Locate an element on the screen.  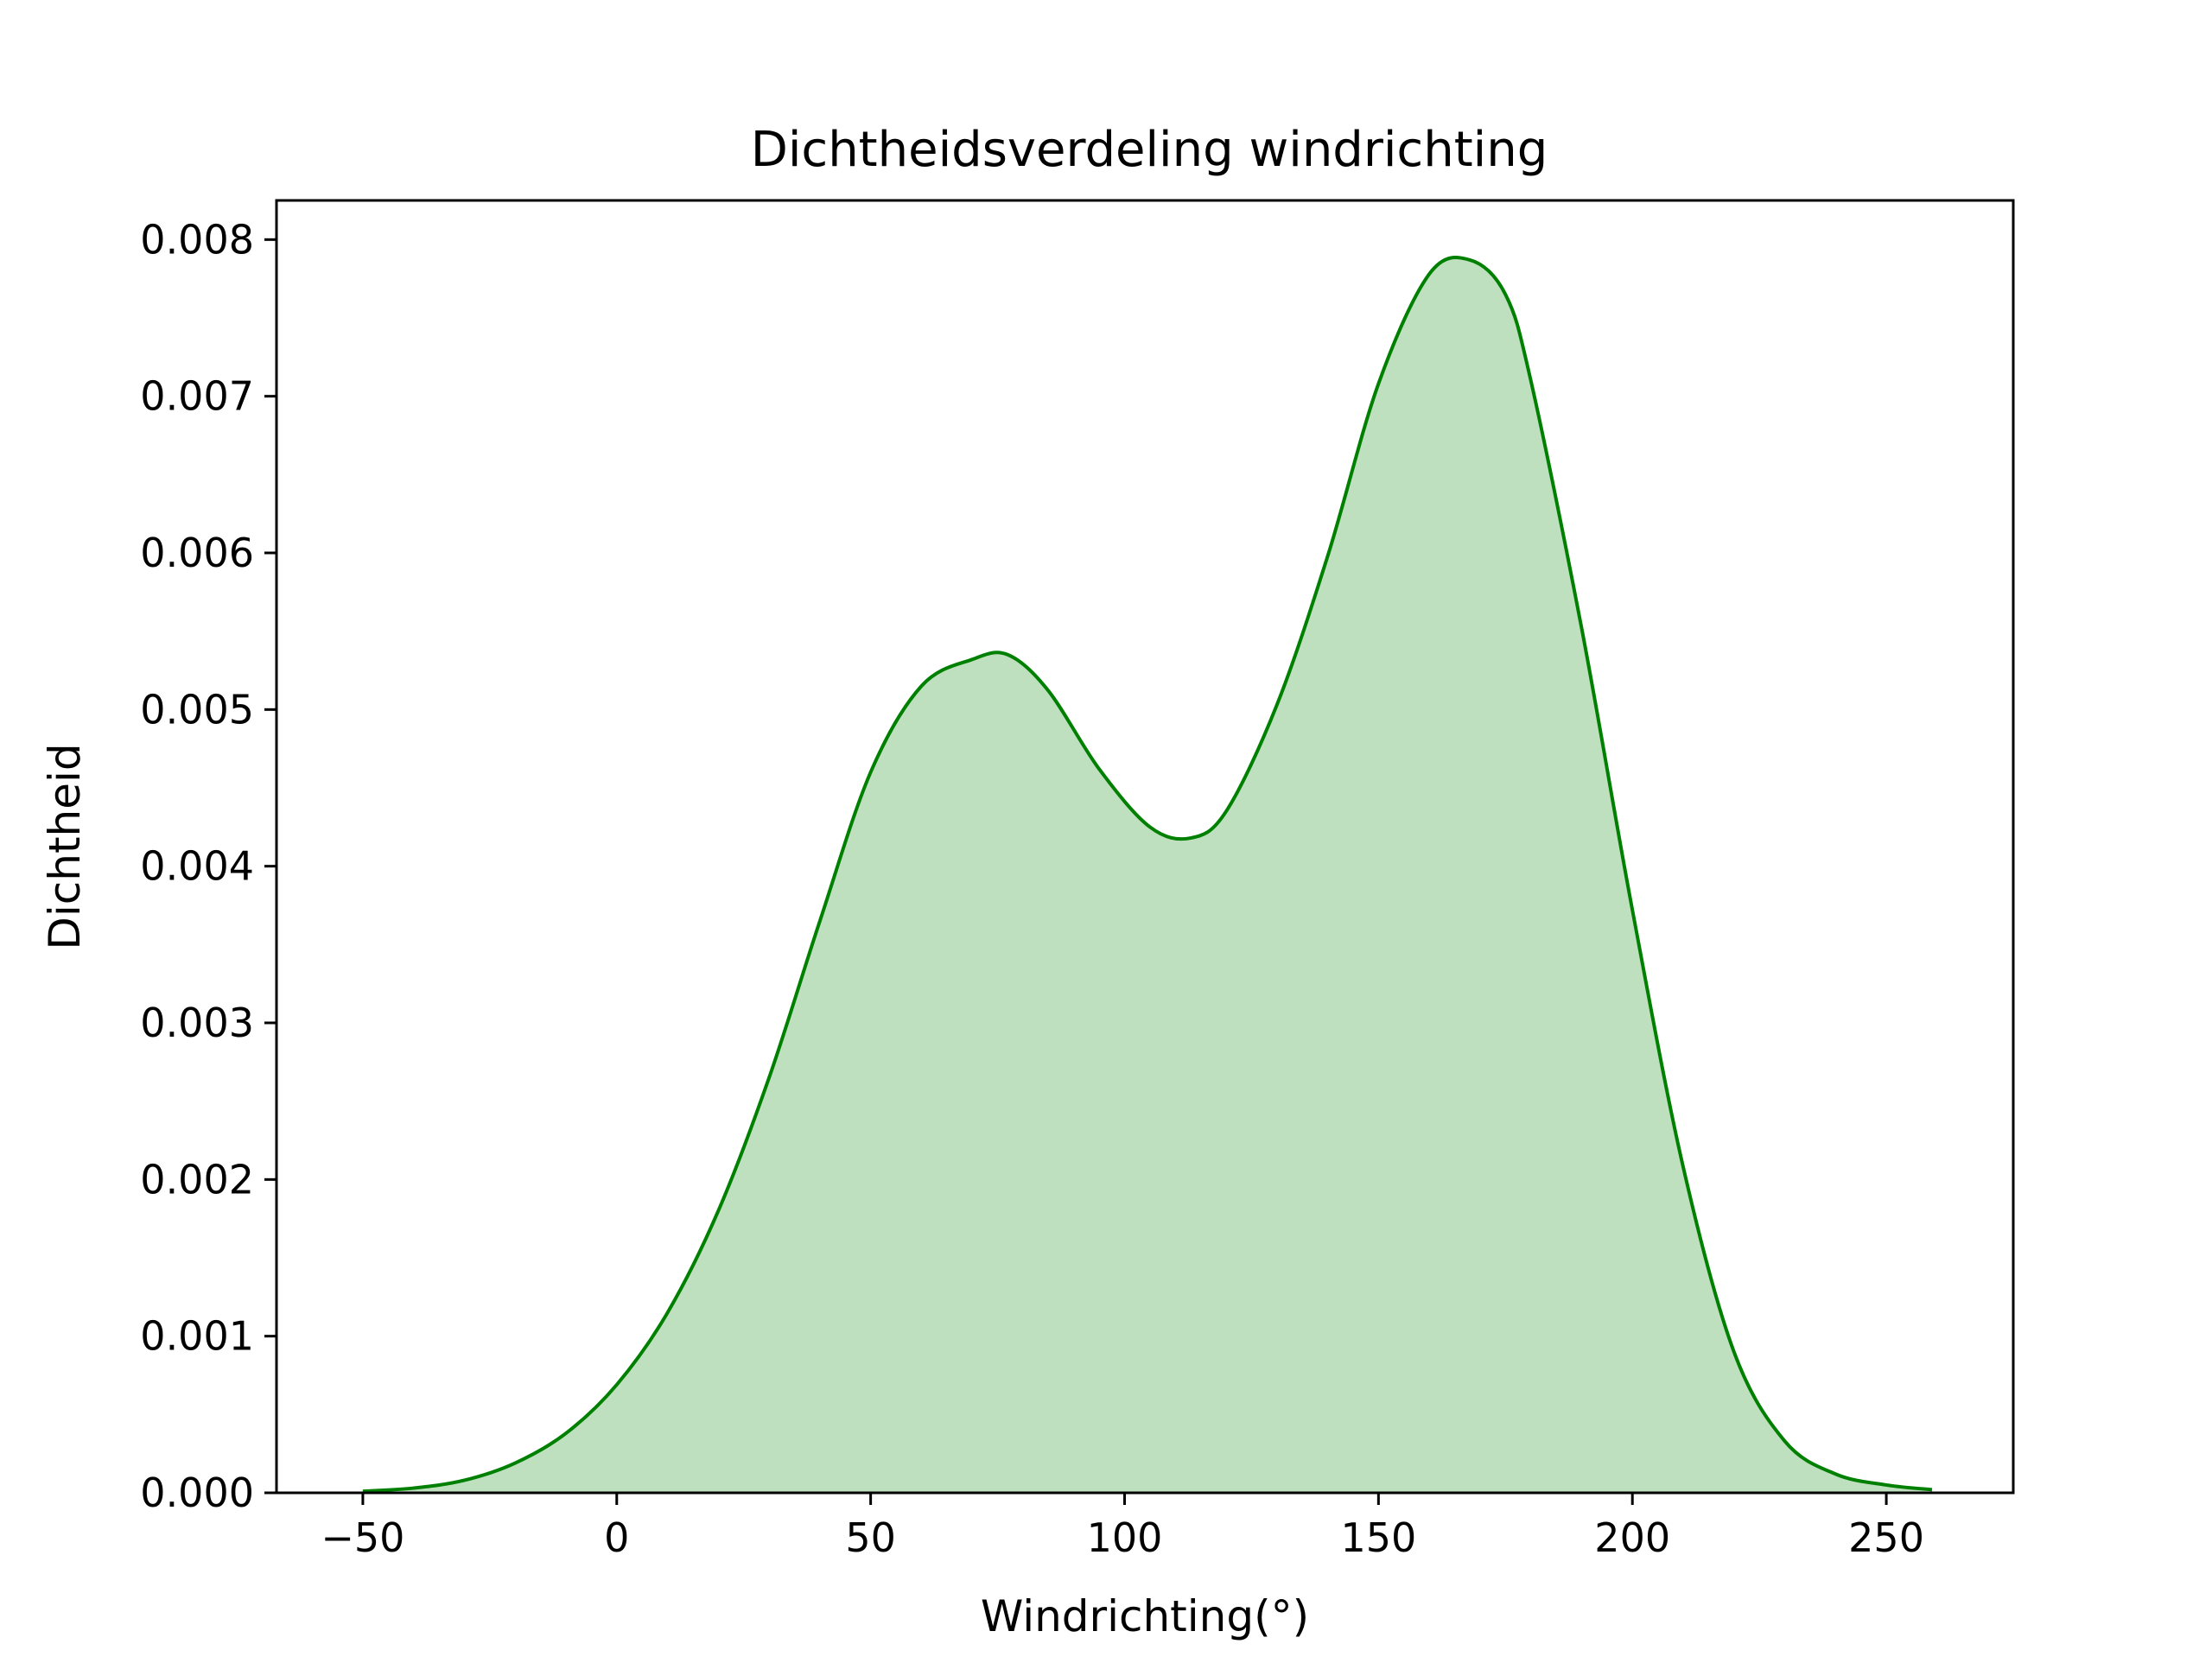
x-tick-label: 100 is located at coordinates (1125, 1538).